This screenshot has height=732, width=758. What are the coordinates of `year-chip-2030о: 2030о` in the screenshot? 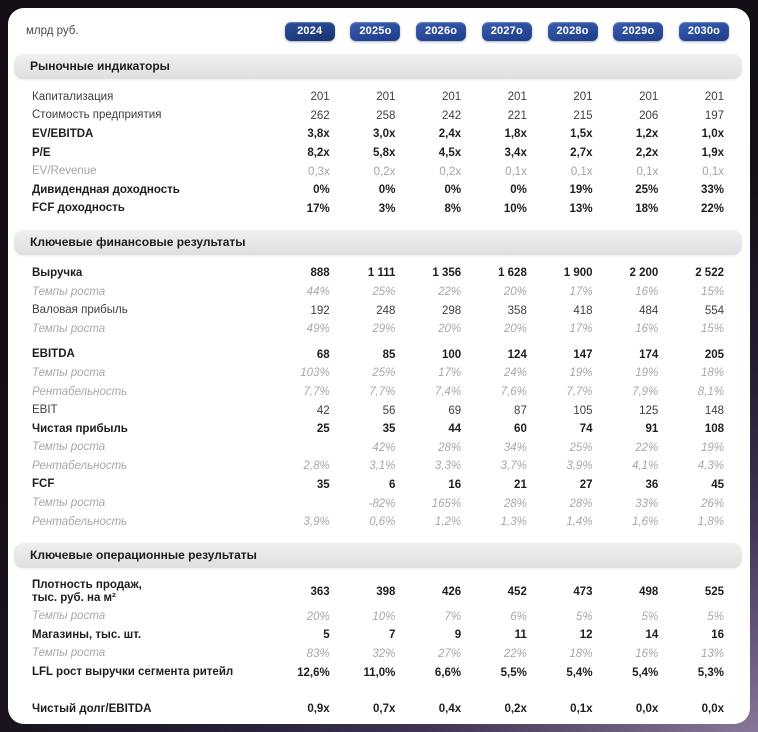 It's located at (704, 31).